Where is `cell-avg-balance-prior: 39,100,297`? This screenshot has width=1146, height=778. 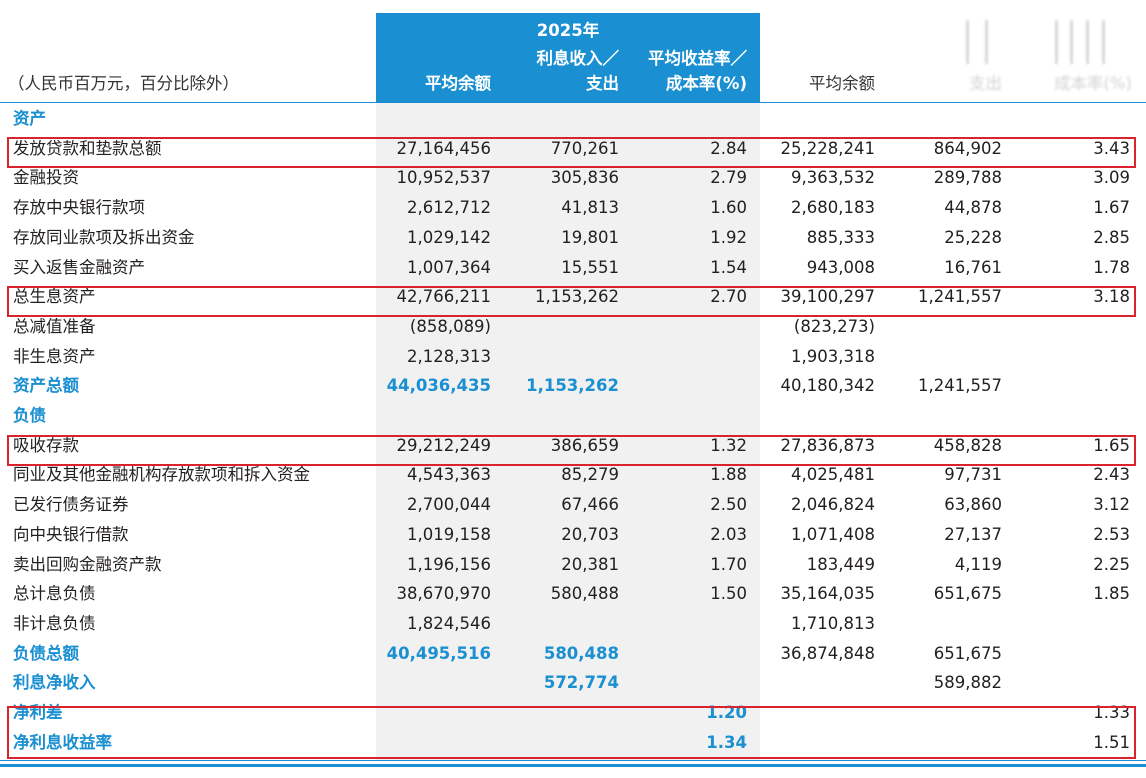 cell-avg-balance-prior: 39,100,297 is located at coordinates (827, 297).